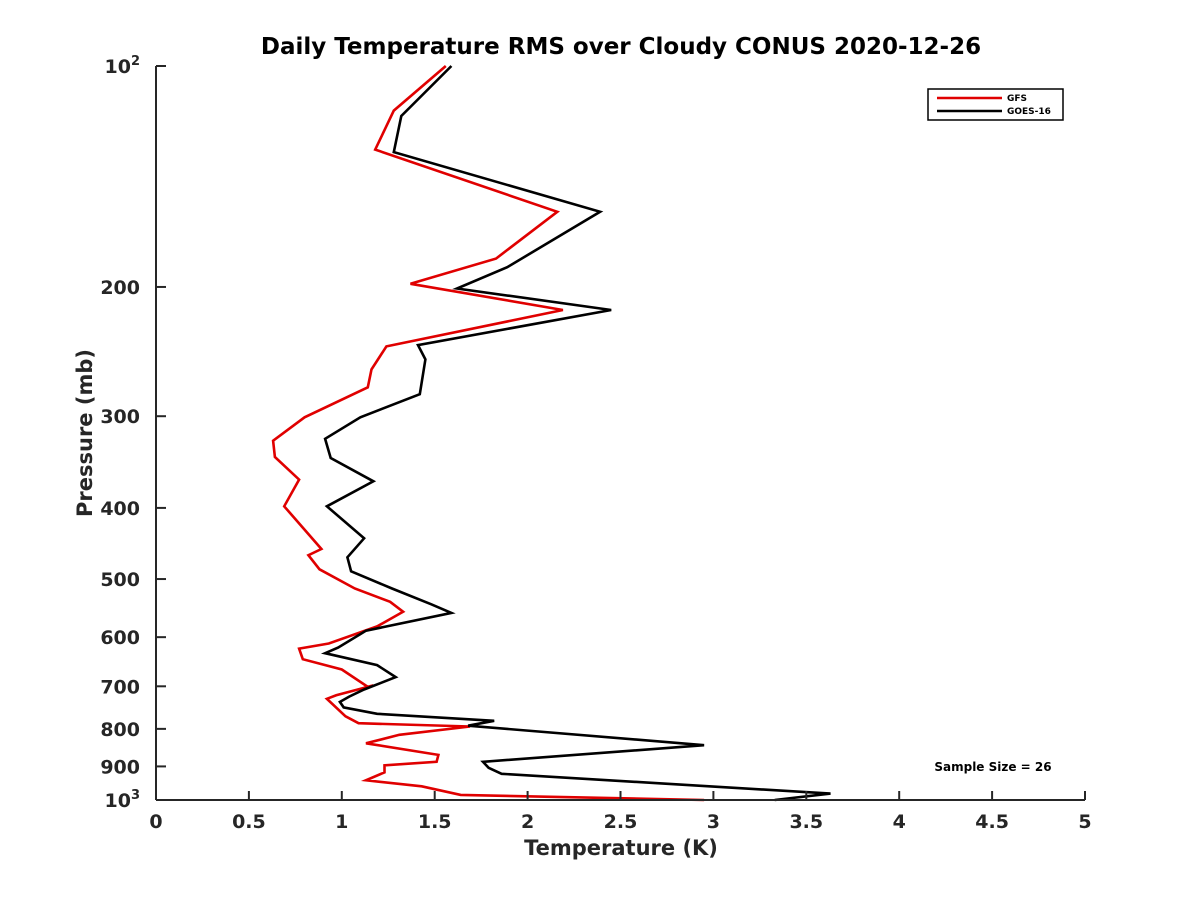 Image resolution: width=1200 pixels, height=900 pixels. Describe the element at coordinates (1084, 822) in the screenshot. I see `x-tick-label: 5` at that location.